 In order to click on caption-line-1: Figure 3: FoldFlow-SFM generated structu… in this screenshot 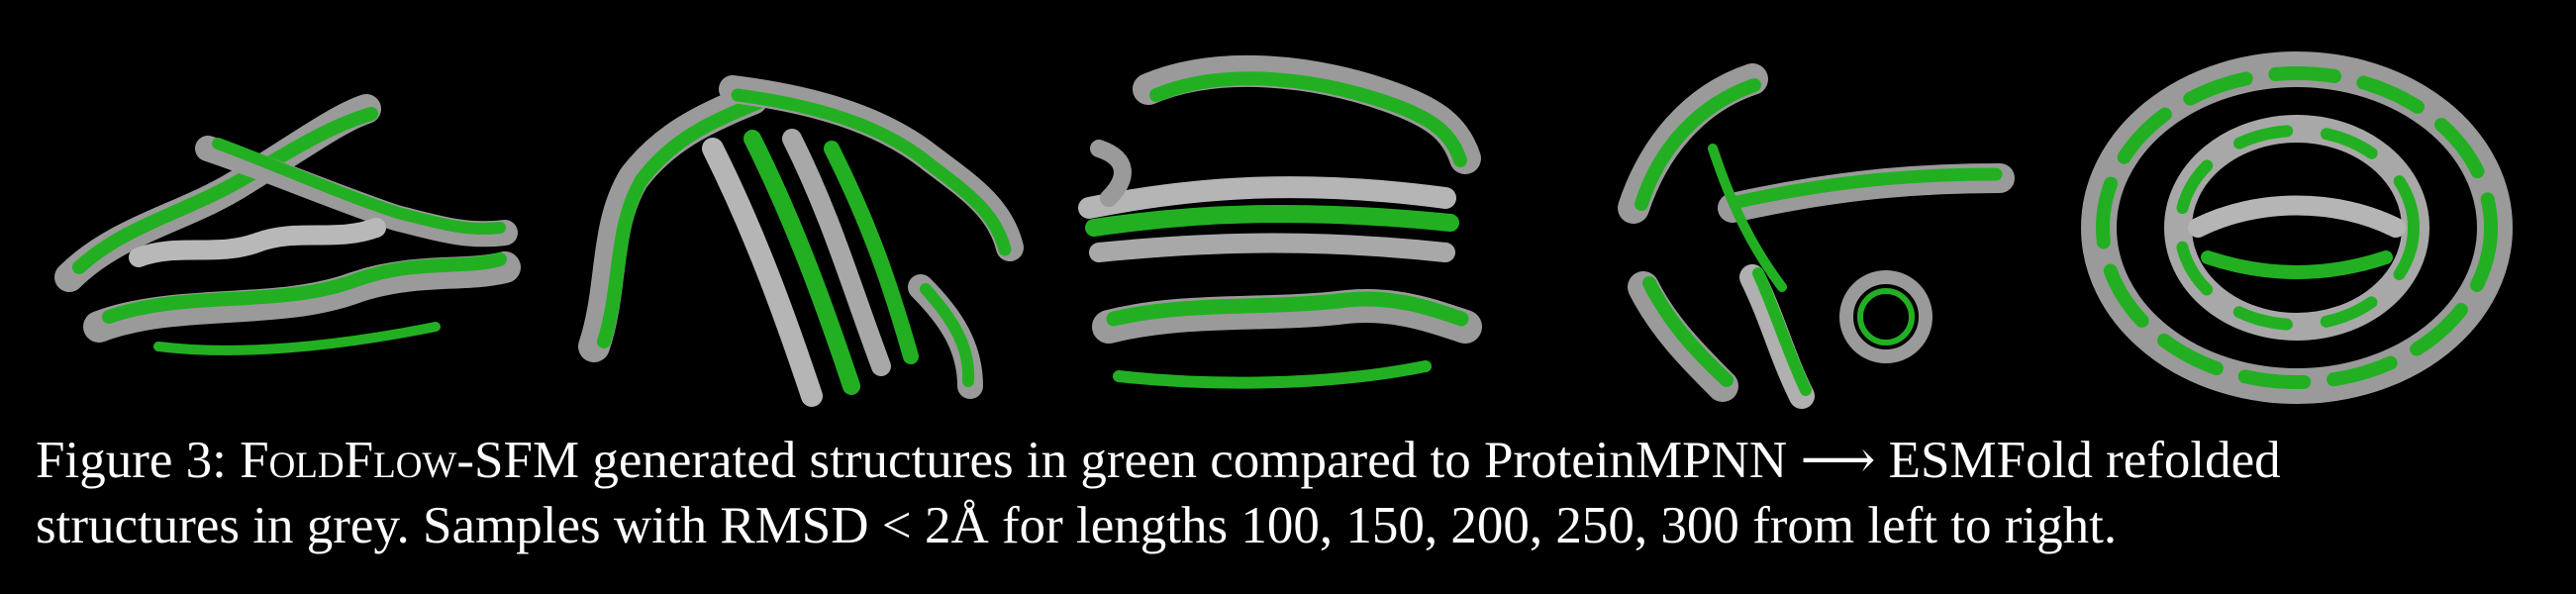, I will do `click(1293, 460)`.